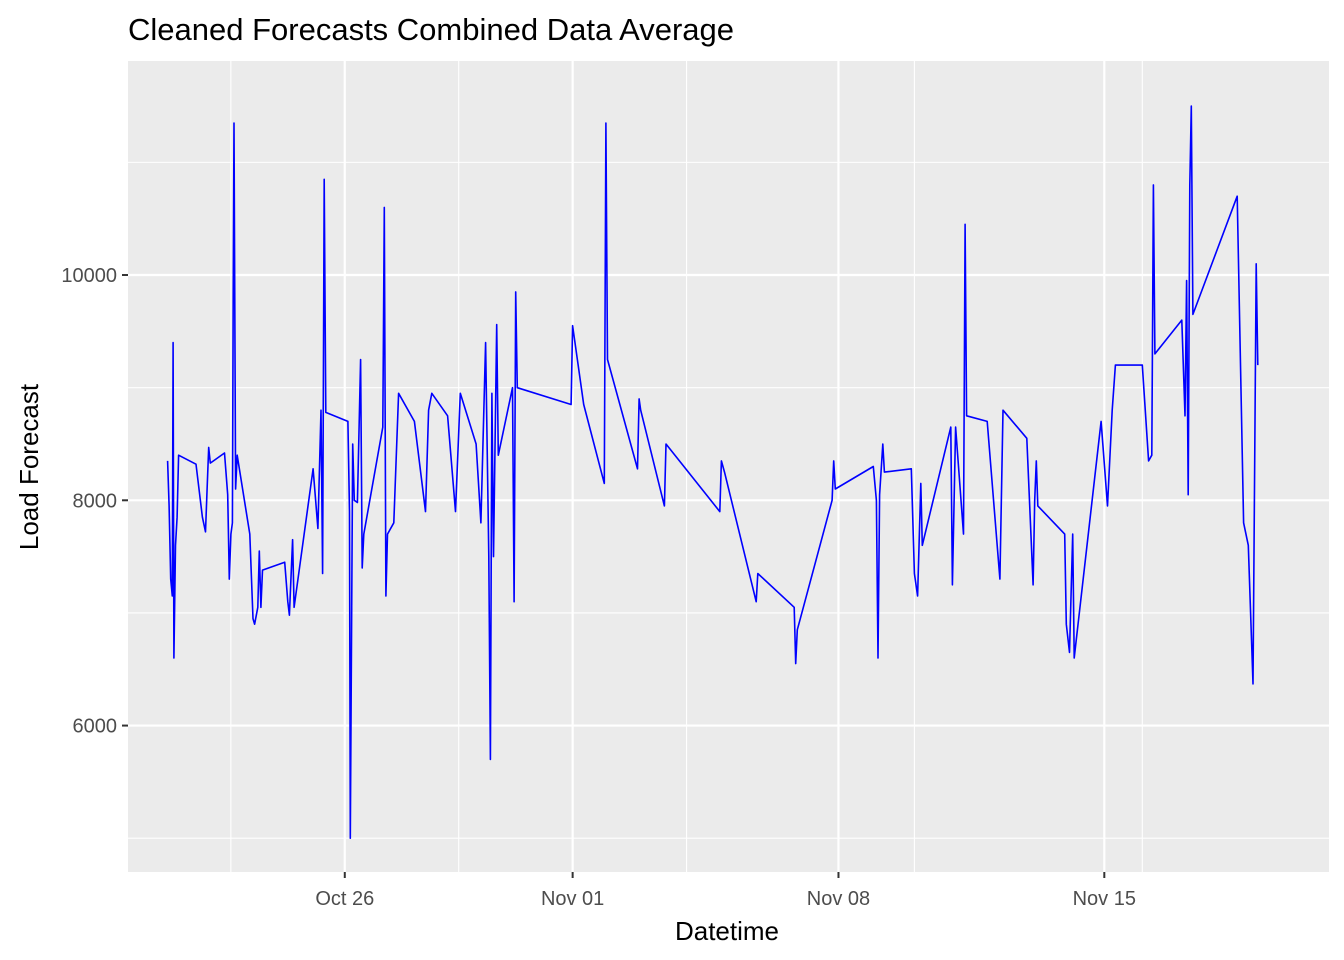 This screenshot has width=1344, height=960. I want to click on y-tick-label: 10000, so click(89, 276).